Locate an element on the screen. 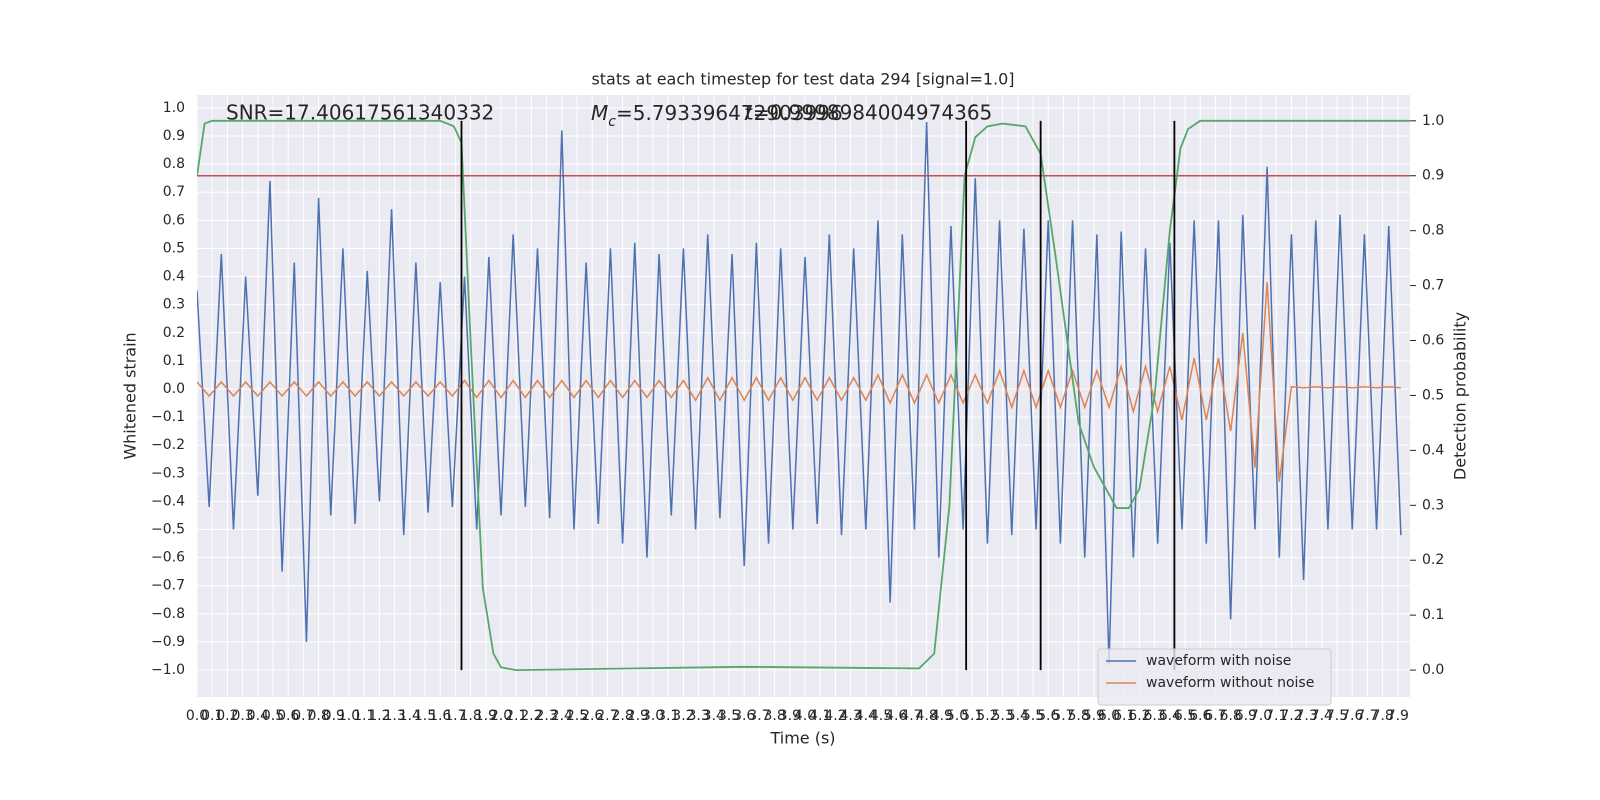 The image size is (1600, 800). y-tick-label: −0.9 is located at coordinates (168, 642).